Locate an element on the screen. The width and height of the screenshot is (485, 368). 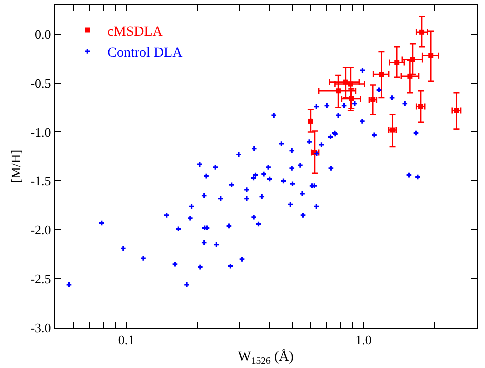
y-tick-label: 0.0 is located at coordinates (43, 34).